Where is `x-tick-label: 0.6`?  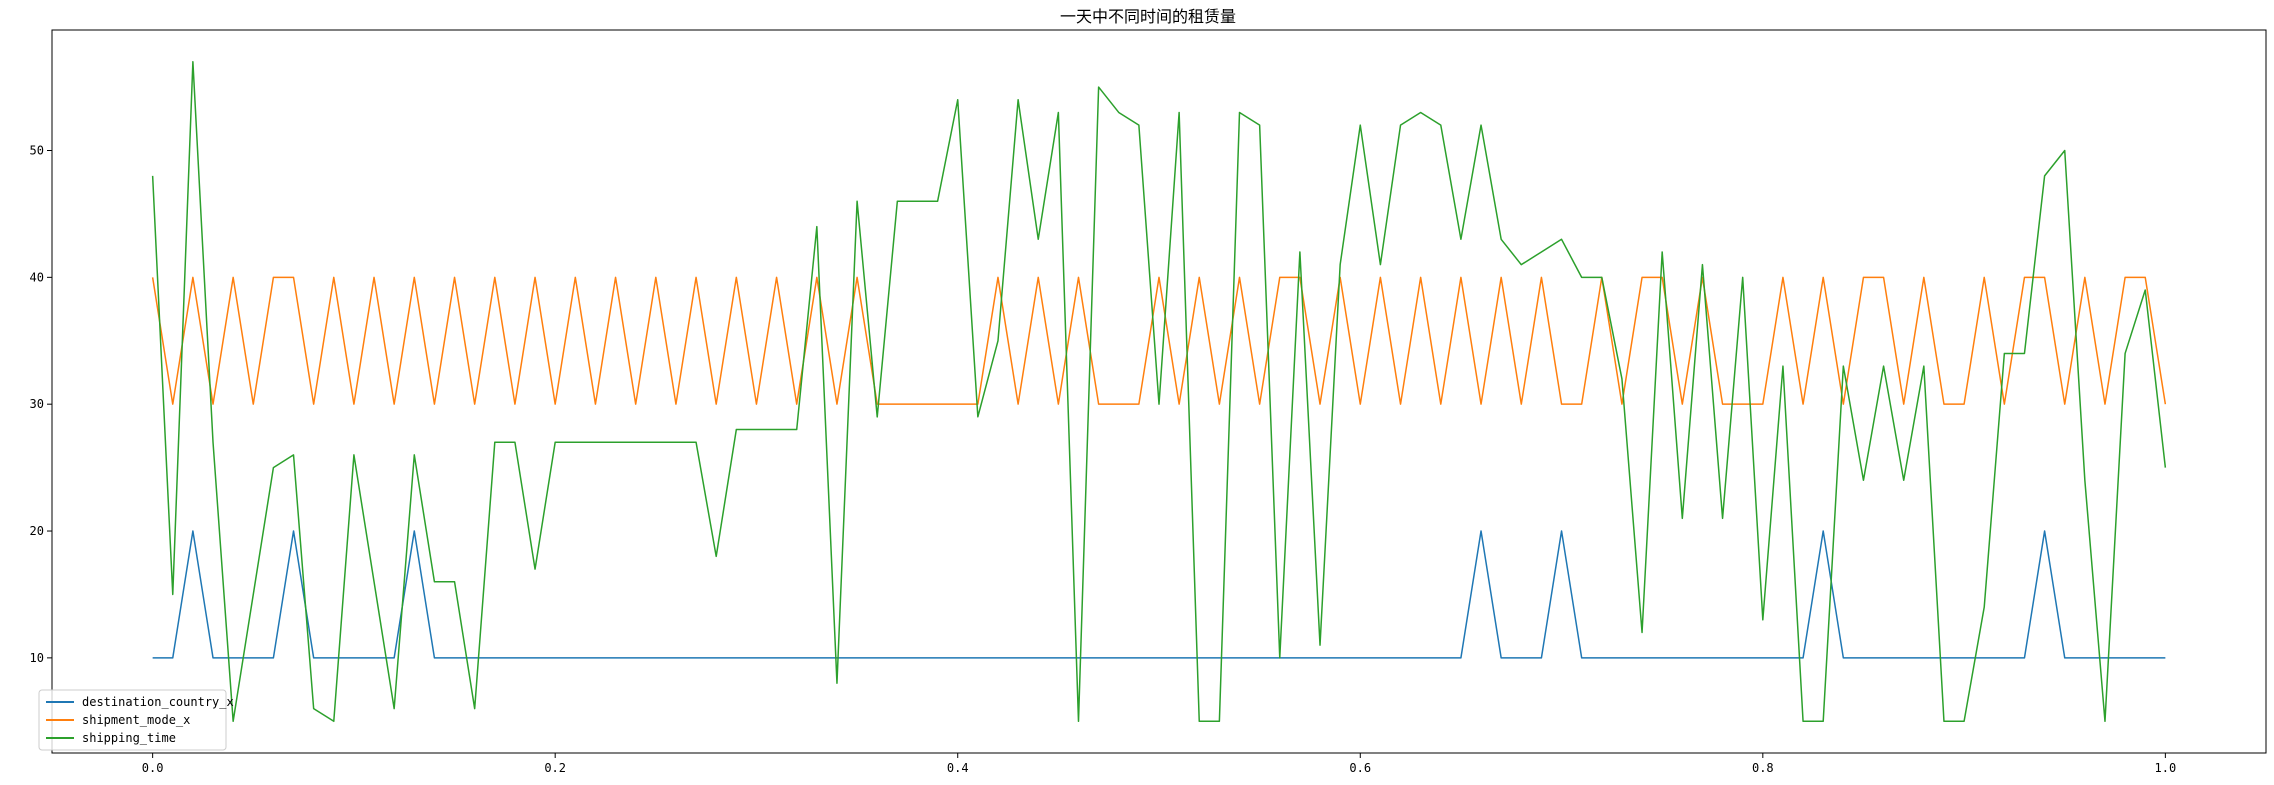
x-tick-label: 0.6 is located at coordinates (1360, 768).